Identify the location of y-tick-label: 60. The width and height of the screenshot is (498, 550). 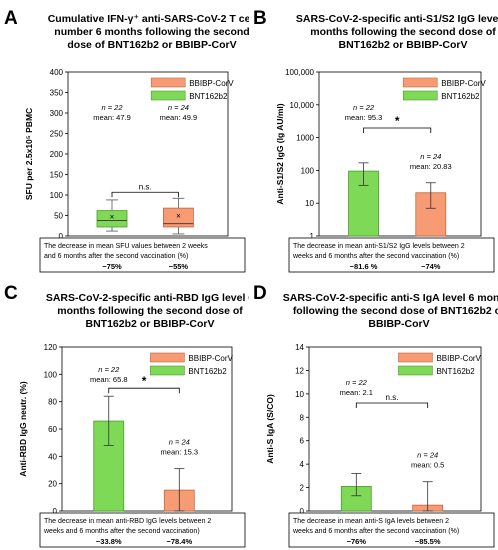
(52, 429).